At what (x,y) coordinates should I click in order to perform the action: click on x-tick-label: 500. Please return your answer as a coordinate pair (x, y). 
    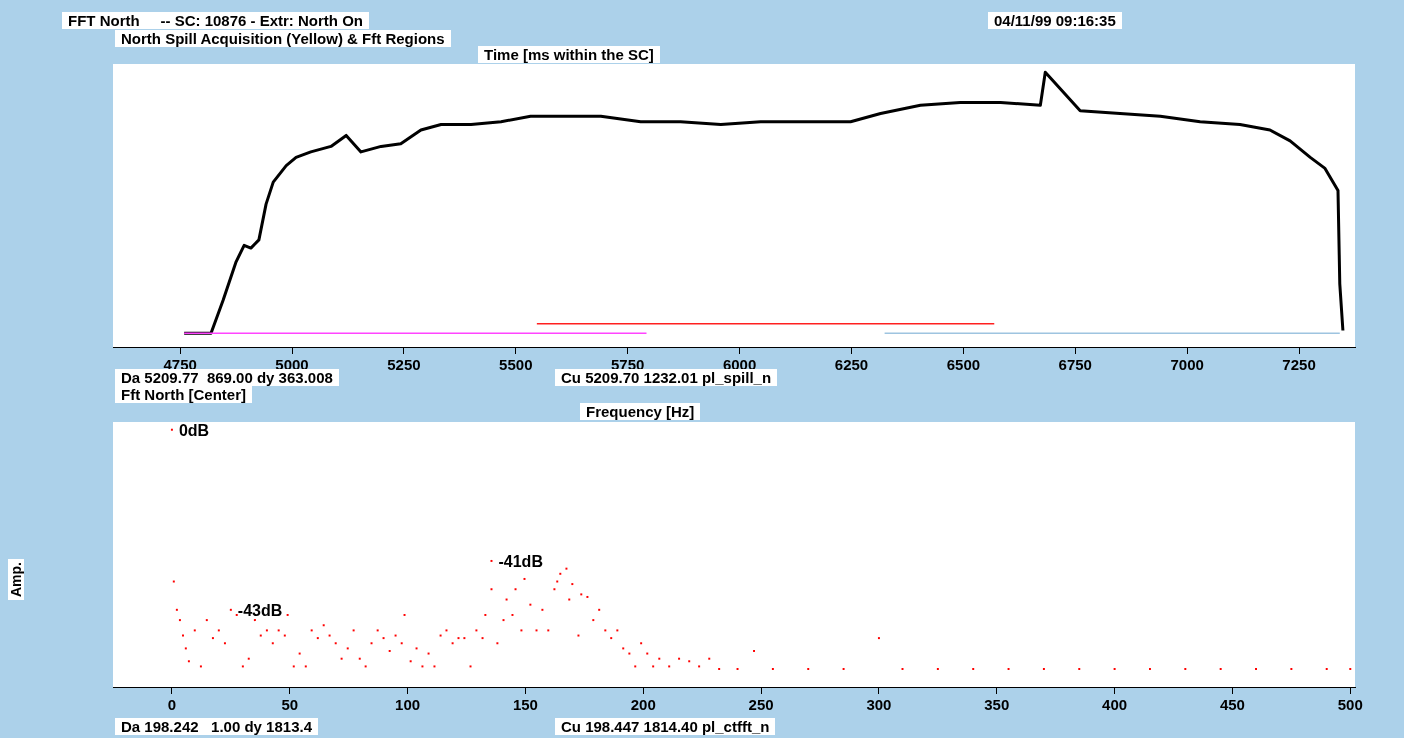
    Looking at the image, I should click on (1350, 705).